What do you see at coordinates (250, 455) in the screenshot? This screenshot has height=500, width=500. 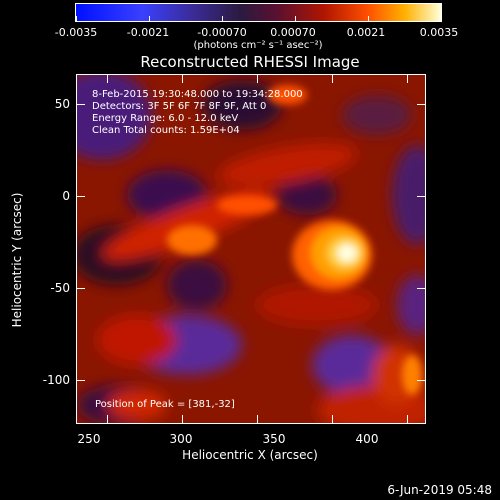 I see `x-axis-title: Heliocentric X (arcsec)` at bounding box center [250, 455].